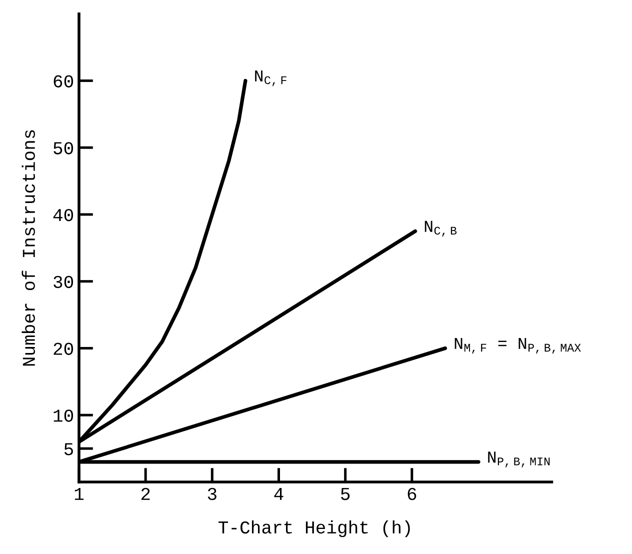  I want to click on x-tick-label: 4, so click(279, 494).